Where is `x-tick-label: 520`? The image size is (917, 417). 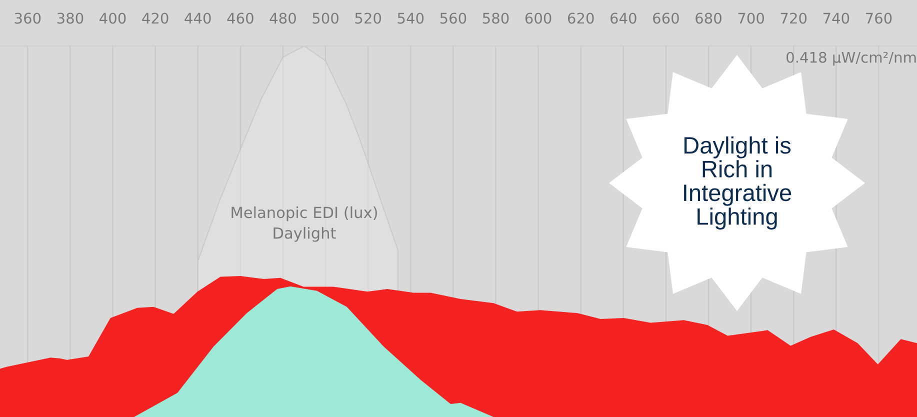
x-tick-label: 520 is located at coordinates (368, 18).